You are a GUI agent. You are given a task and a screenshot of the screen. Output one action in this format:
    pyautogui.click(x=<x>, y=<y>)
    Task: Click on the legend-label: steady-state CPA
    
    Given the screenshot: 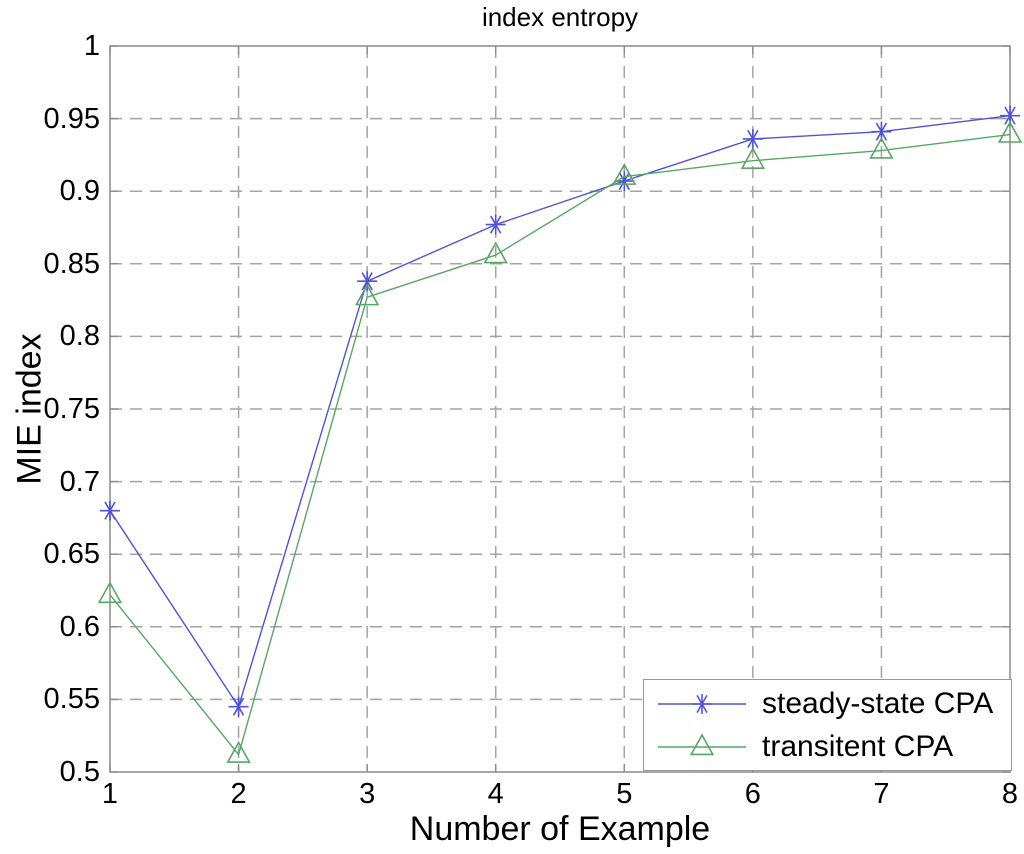 What is the action you would take?
    pyautogui.click(x=878, y=703)
    